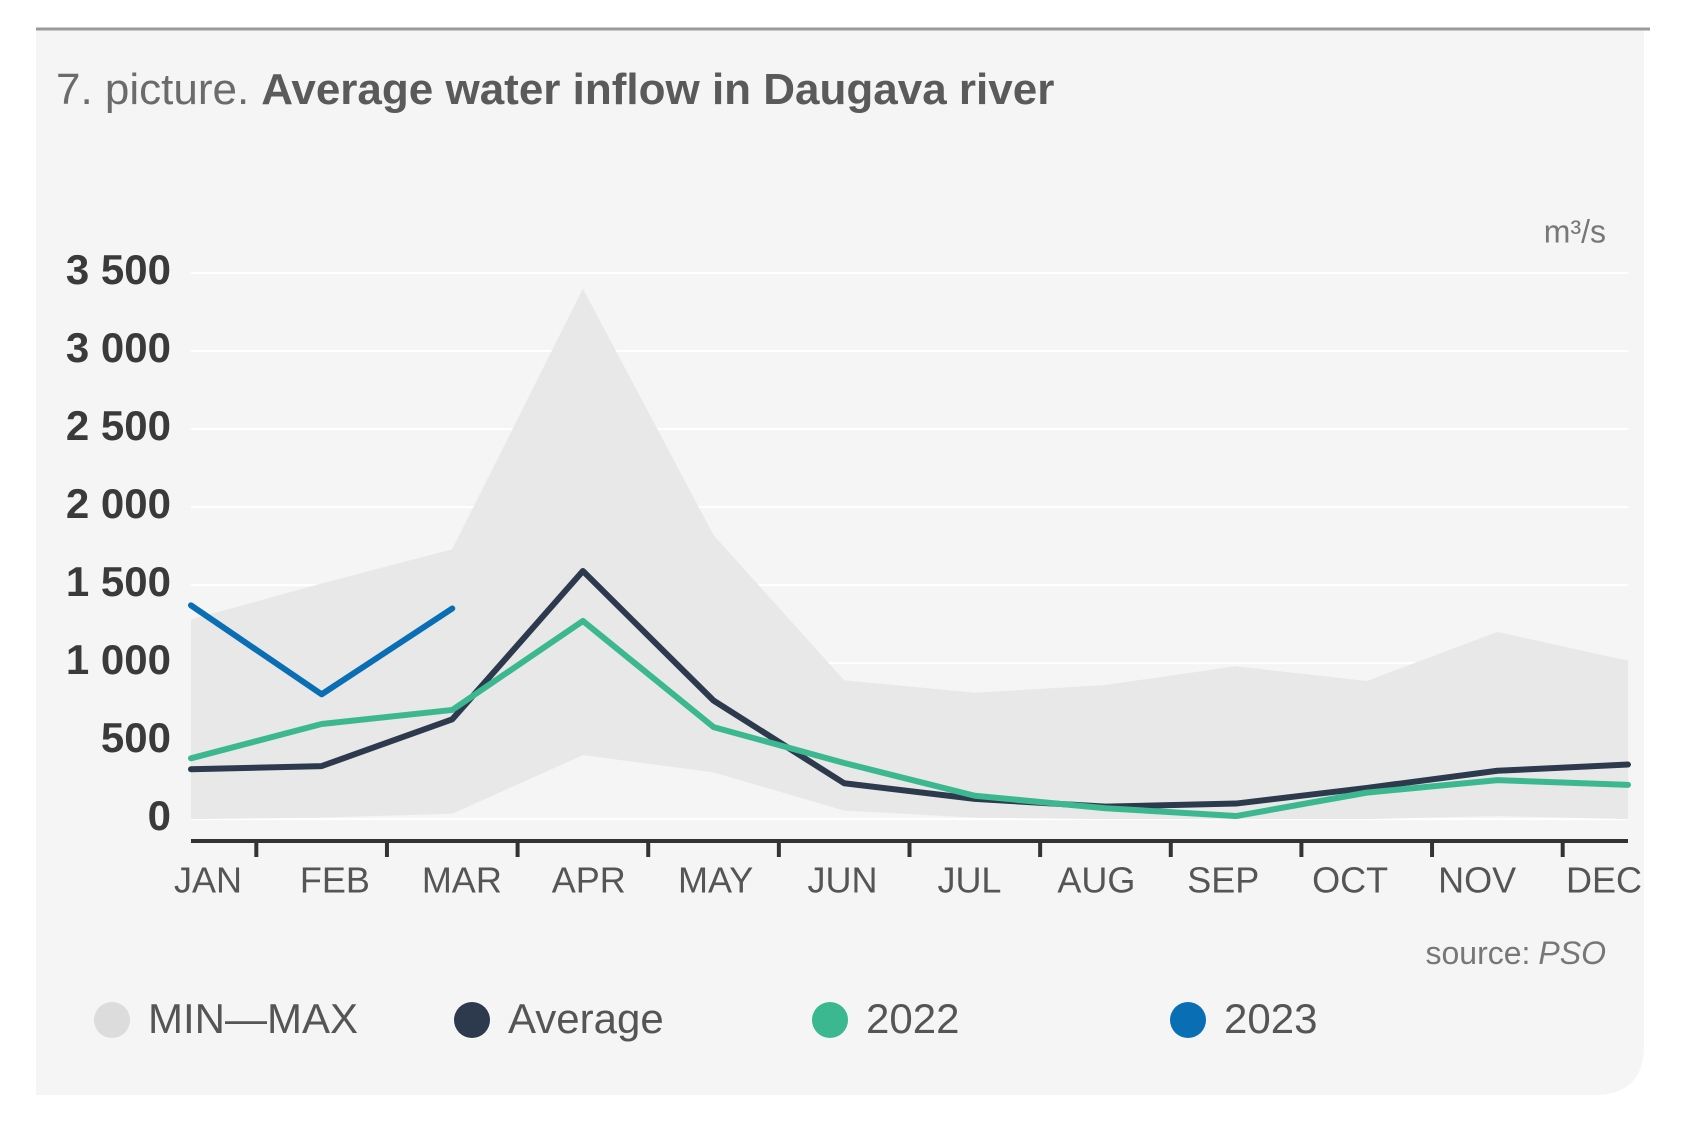  What do you see at coordinates (1604, 880) in the screenshot?
I see `x-tick-label: DEC` at bounding box center [1604, 880].